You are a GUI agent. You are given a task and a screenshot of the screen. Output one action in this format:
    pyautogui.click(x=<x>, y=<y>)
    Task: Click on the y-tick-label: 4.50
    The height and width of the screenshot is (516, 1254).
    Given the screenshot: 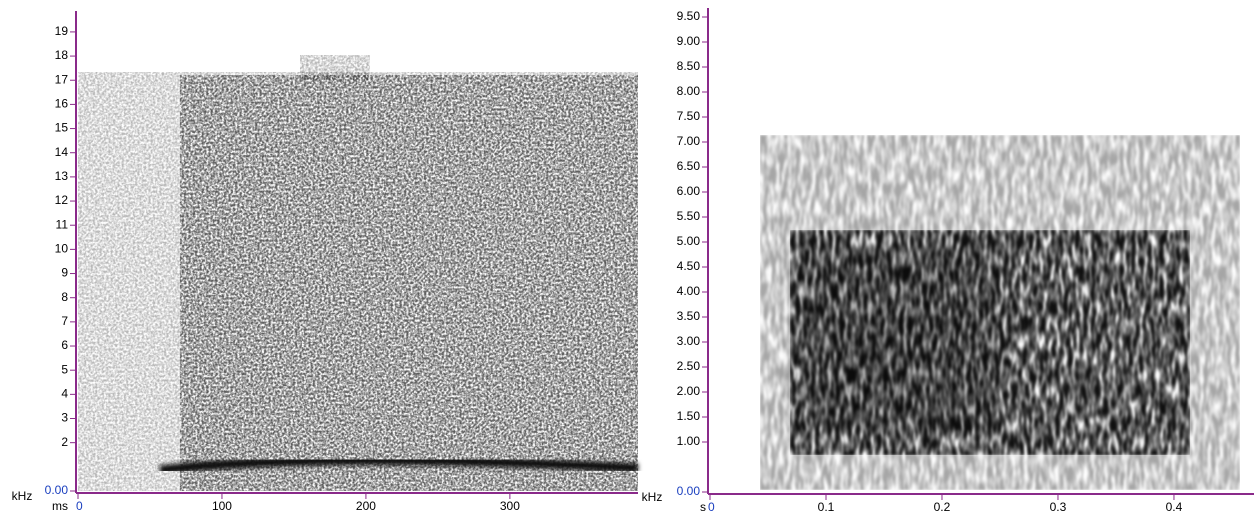 What is the action you would take?
    pyautogui.click(x=689, y=266)
    